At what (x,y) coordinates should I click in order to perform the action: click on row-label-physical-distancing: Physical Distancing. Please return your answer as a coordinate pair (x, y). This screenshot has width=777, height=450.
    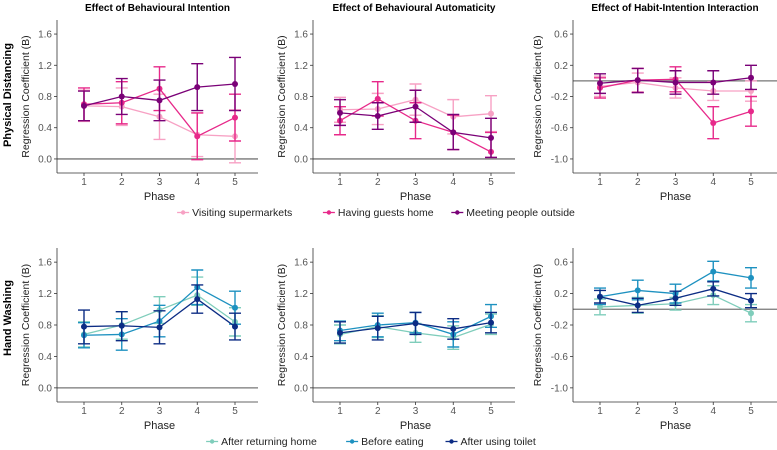
    Looking at the image, I should click on (8, 95).